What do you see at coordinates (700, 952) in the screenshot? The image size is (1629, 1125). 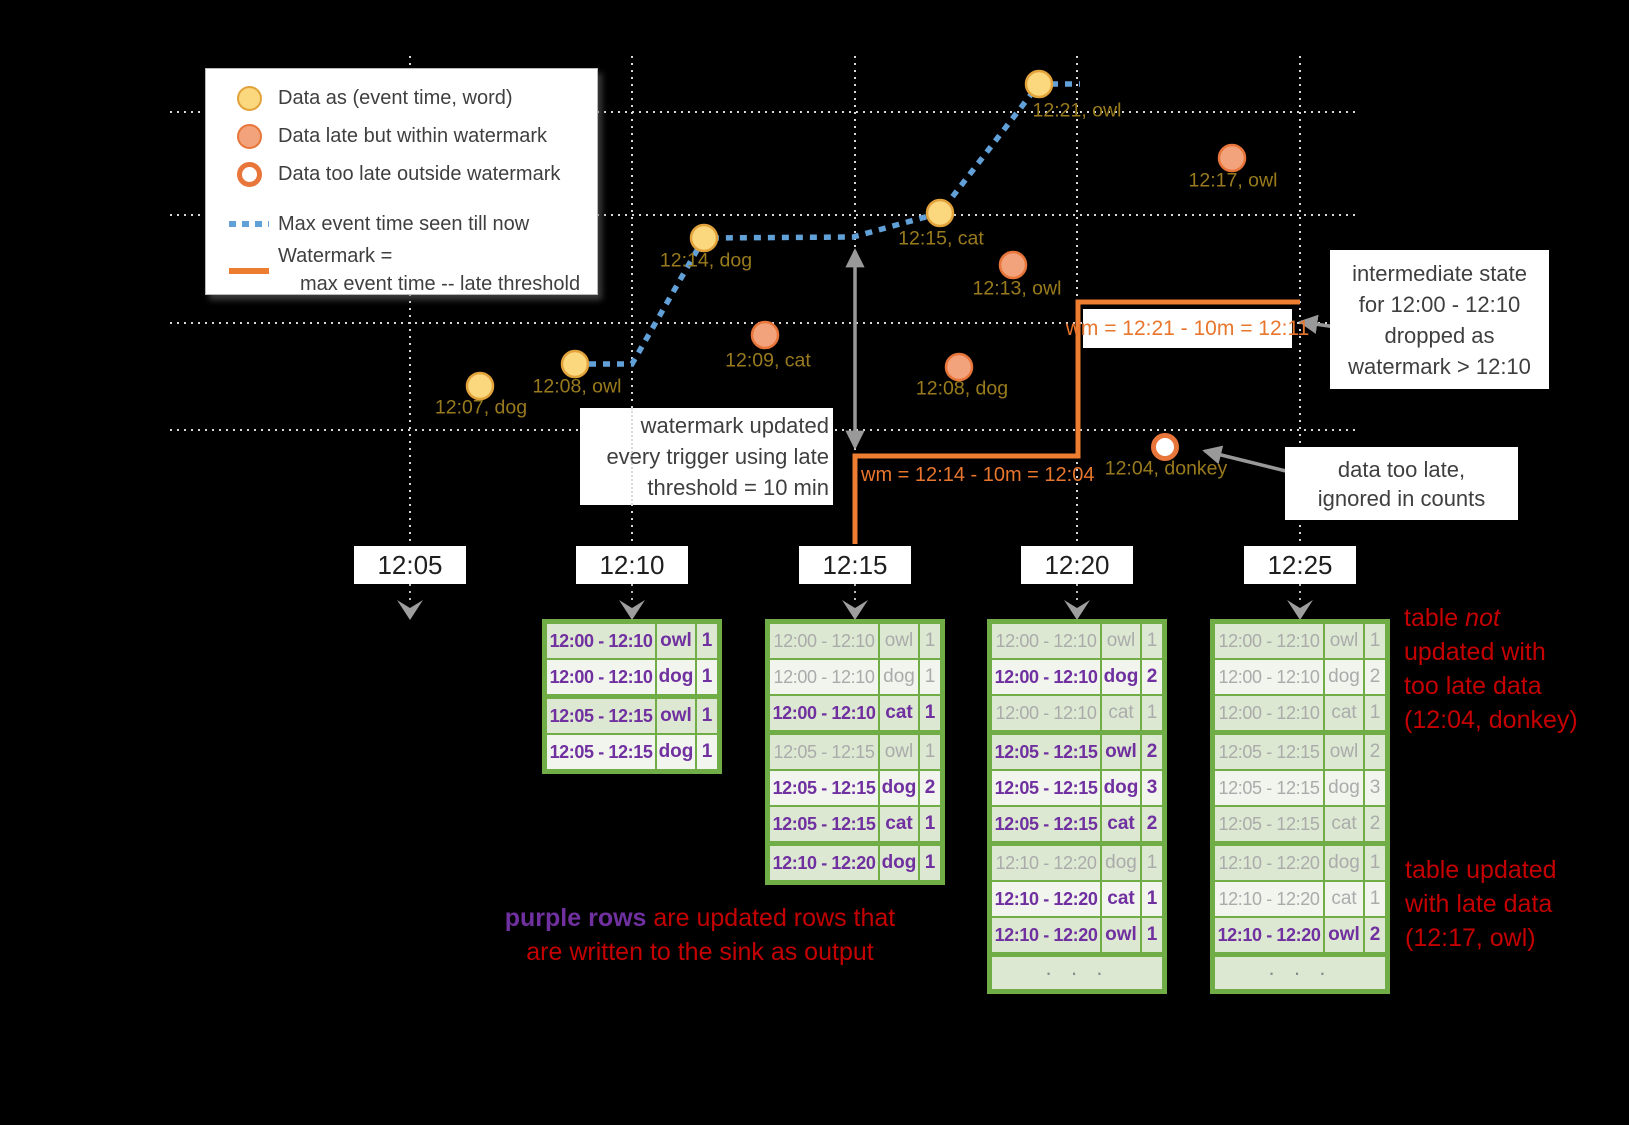 I see `red-note-text: are written to the sink as output` at bounding box center [700, 952].